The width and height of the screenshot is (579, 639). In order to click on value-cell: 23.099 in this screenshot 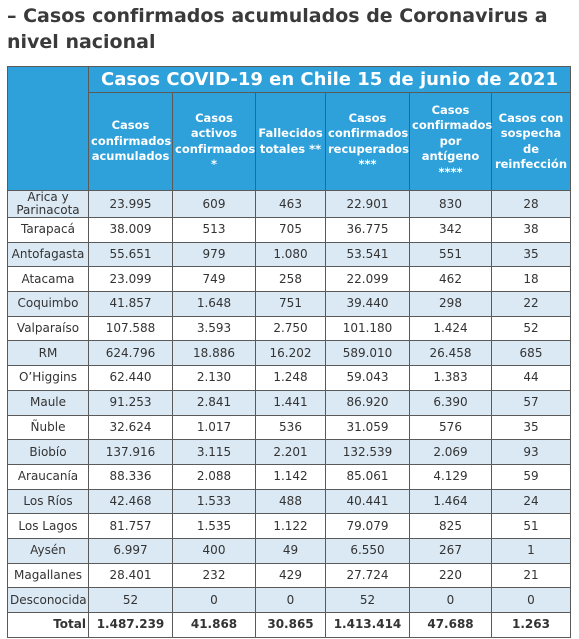, I will do `click(130, 279)`.